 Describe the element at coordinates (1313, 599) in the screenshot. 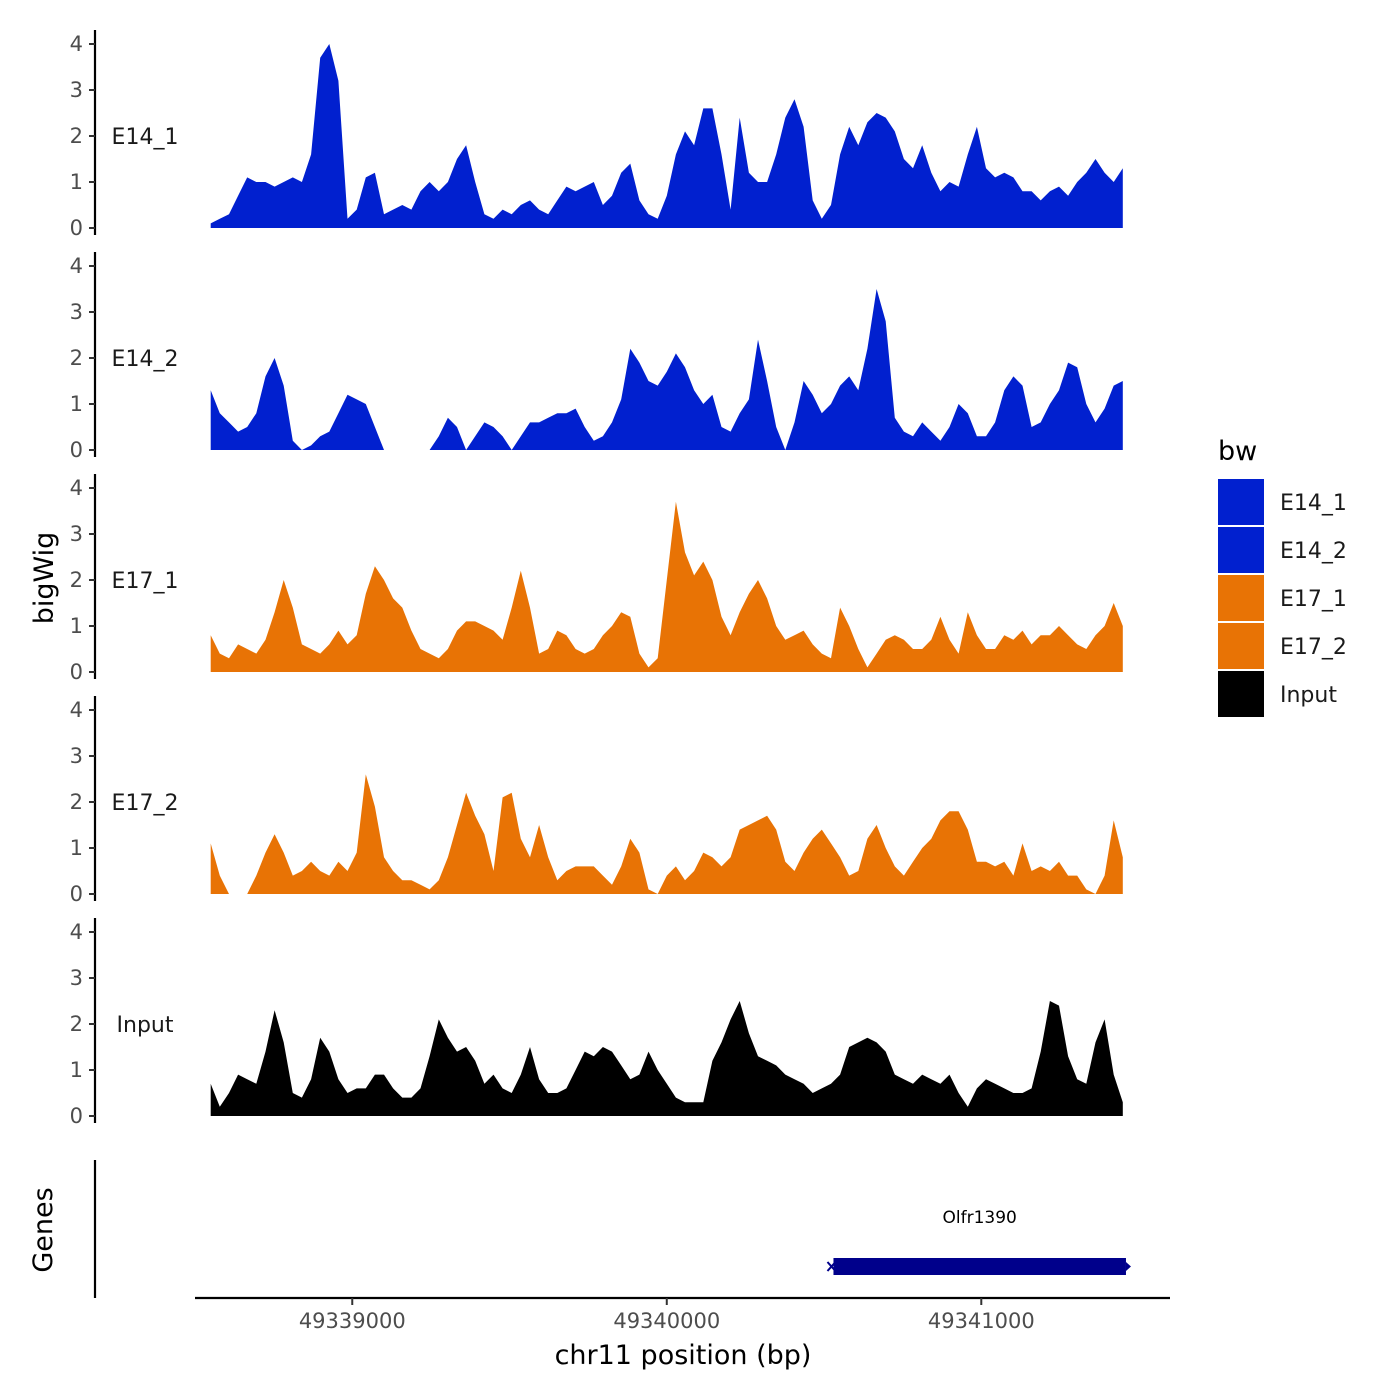

I see `legend-label: E17_1` at that location.